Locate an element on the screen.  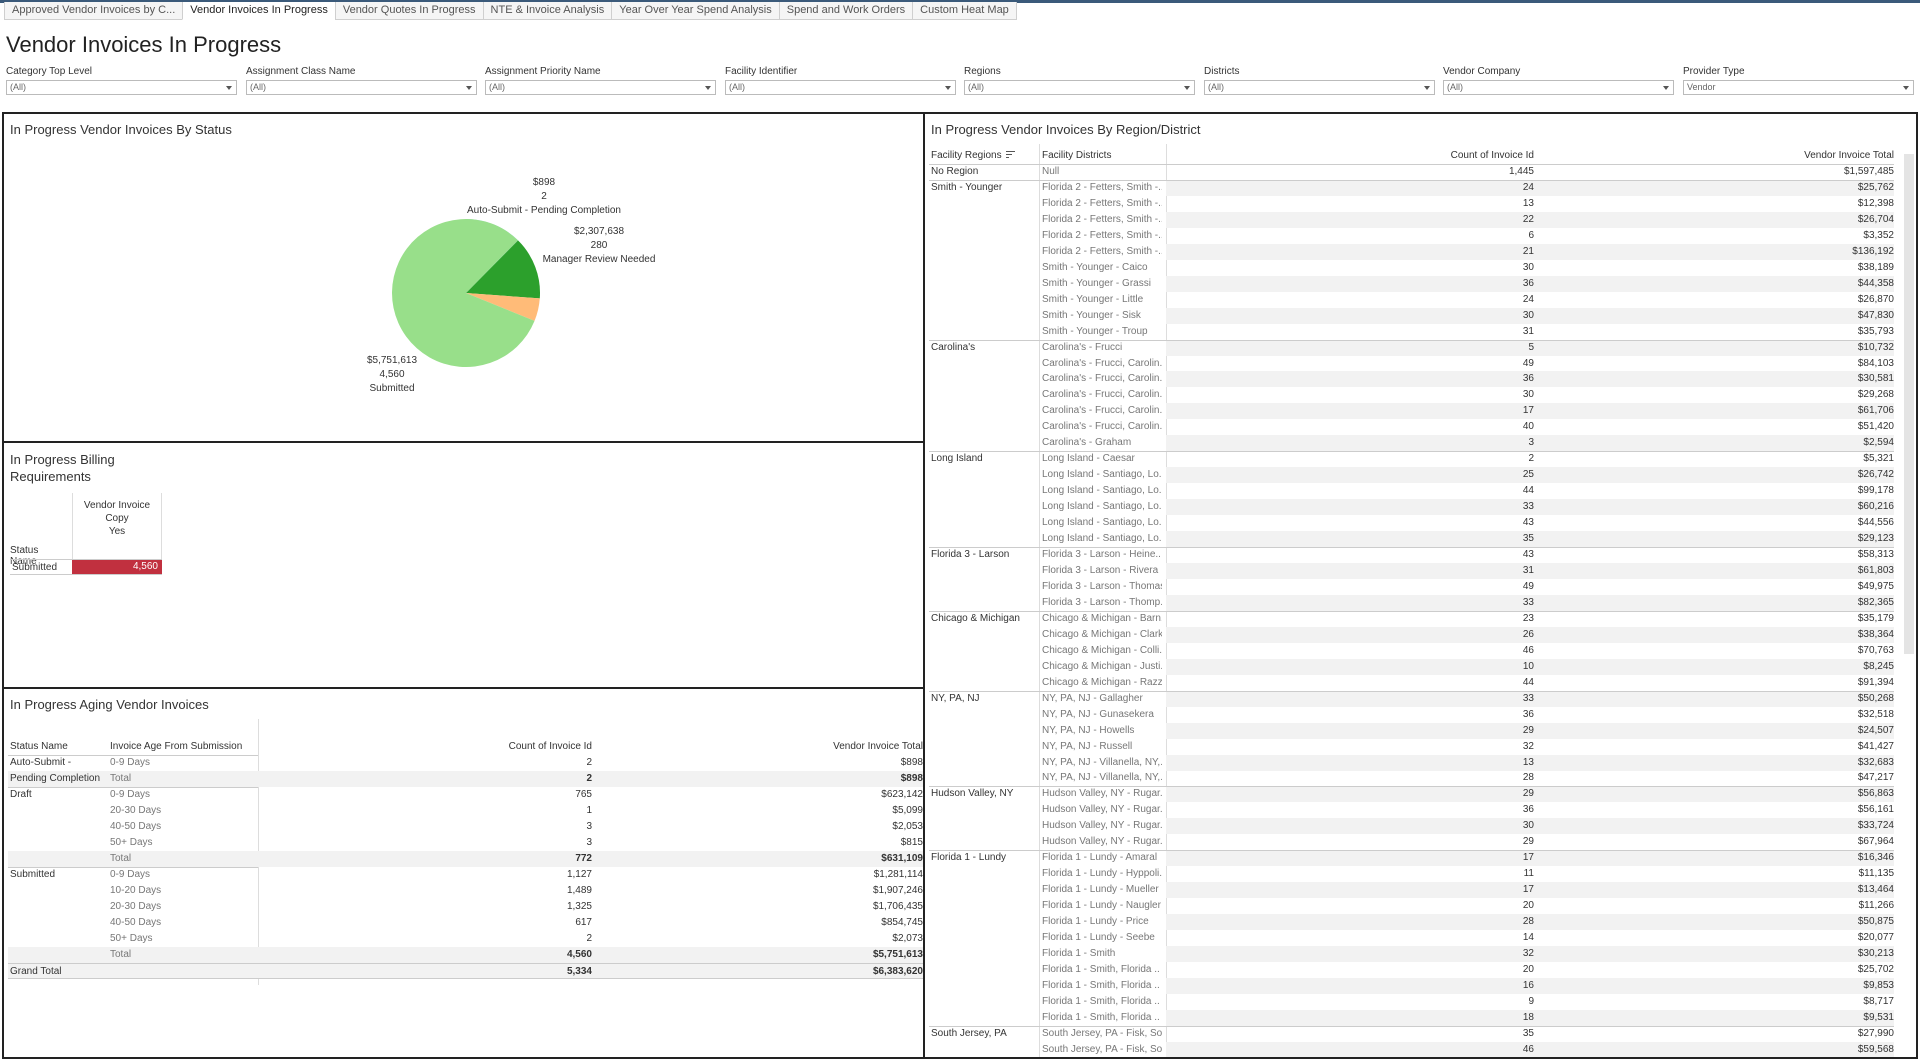
tab-5: Spend and Work Orders is located at coordinates (846, 11).